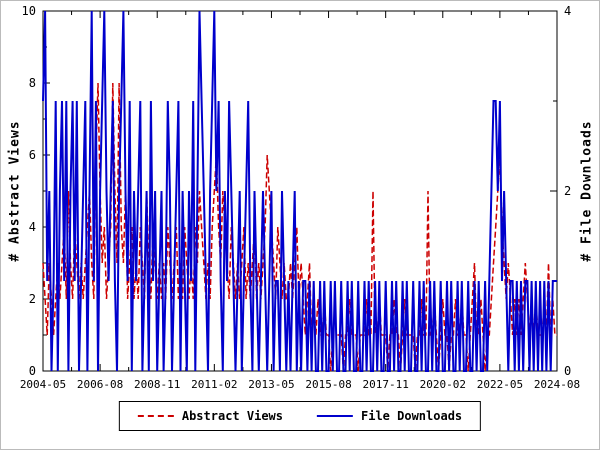 This screenshot has height=450, width=600. What do you see at coordinates (385, 384) in the screenshot?
I see `x-tick-label: 2017-11` at bounding box center [385, 384].